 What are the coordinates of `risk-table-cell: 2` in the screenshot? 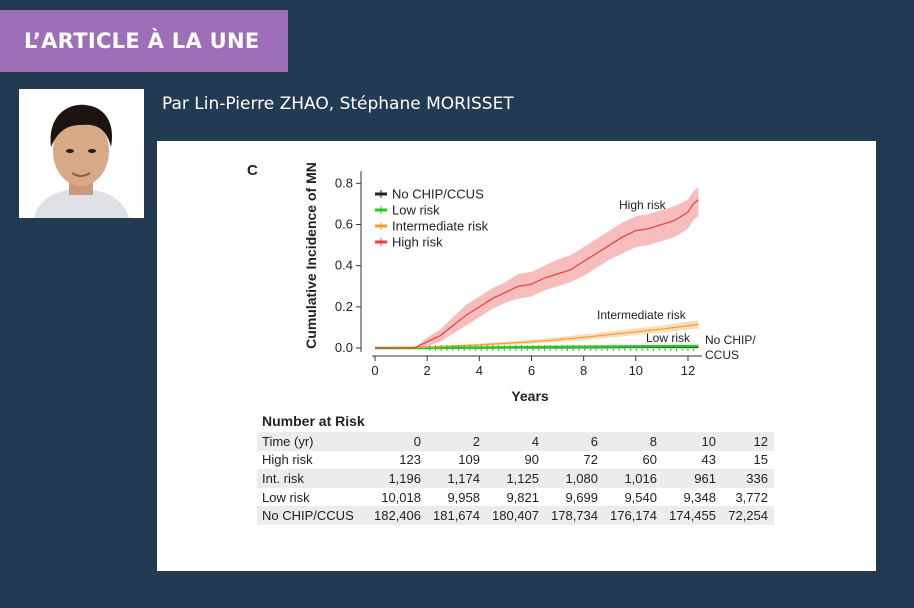 It's located at (456, 441).